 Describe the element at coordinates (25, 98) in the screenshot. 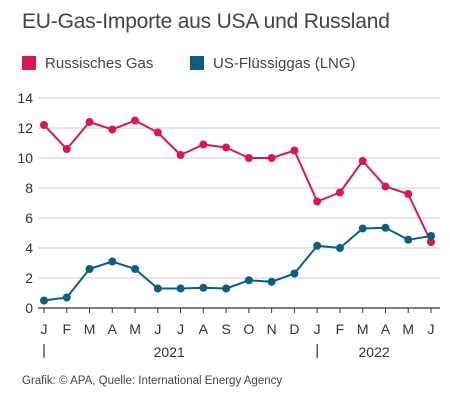

I see `y-tick-label-14: 14` at that location.